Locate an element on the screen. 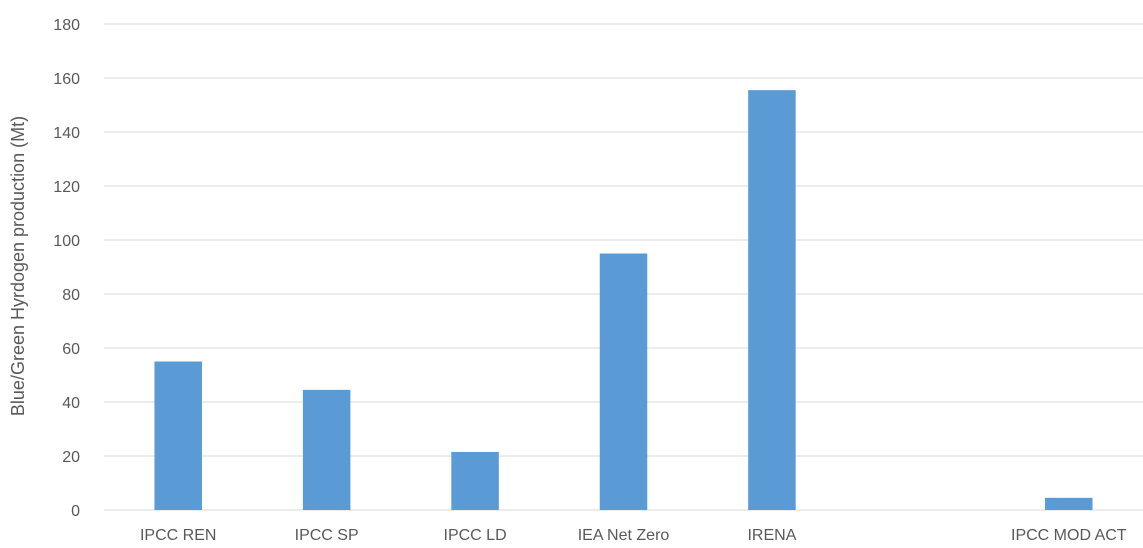 This screenshot has height=548, width=1143. bar-ipcc-ld is located at coordinates (475, 480).